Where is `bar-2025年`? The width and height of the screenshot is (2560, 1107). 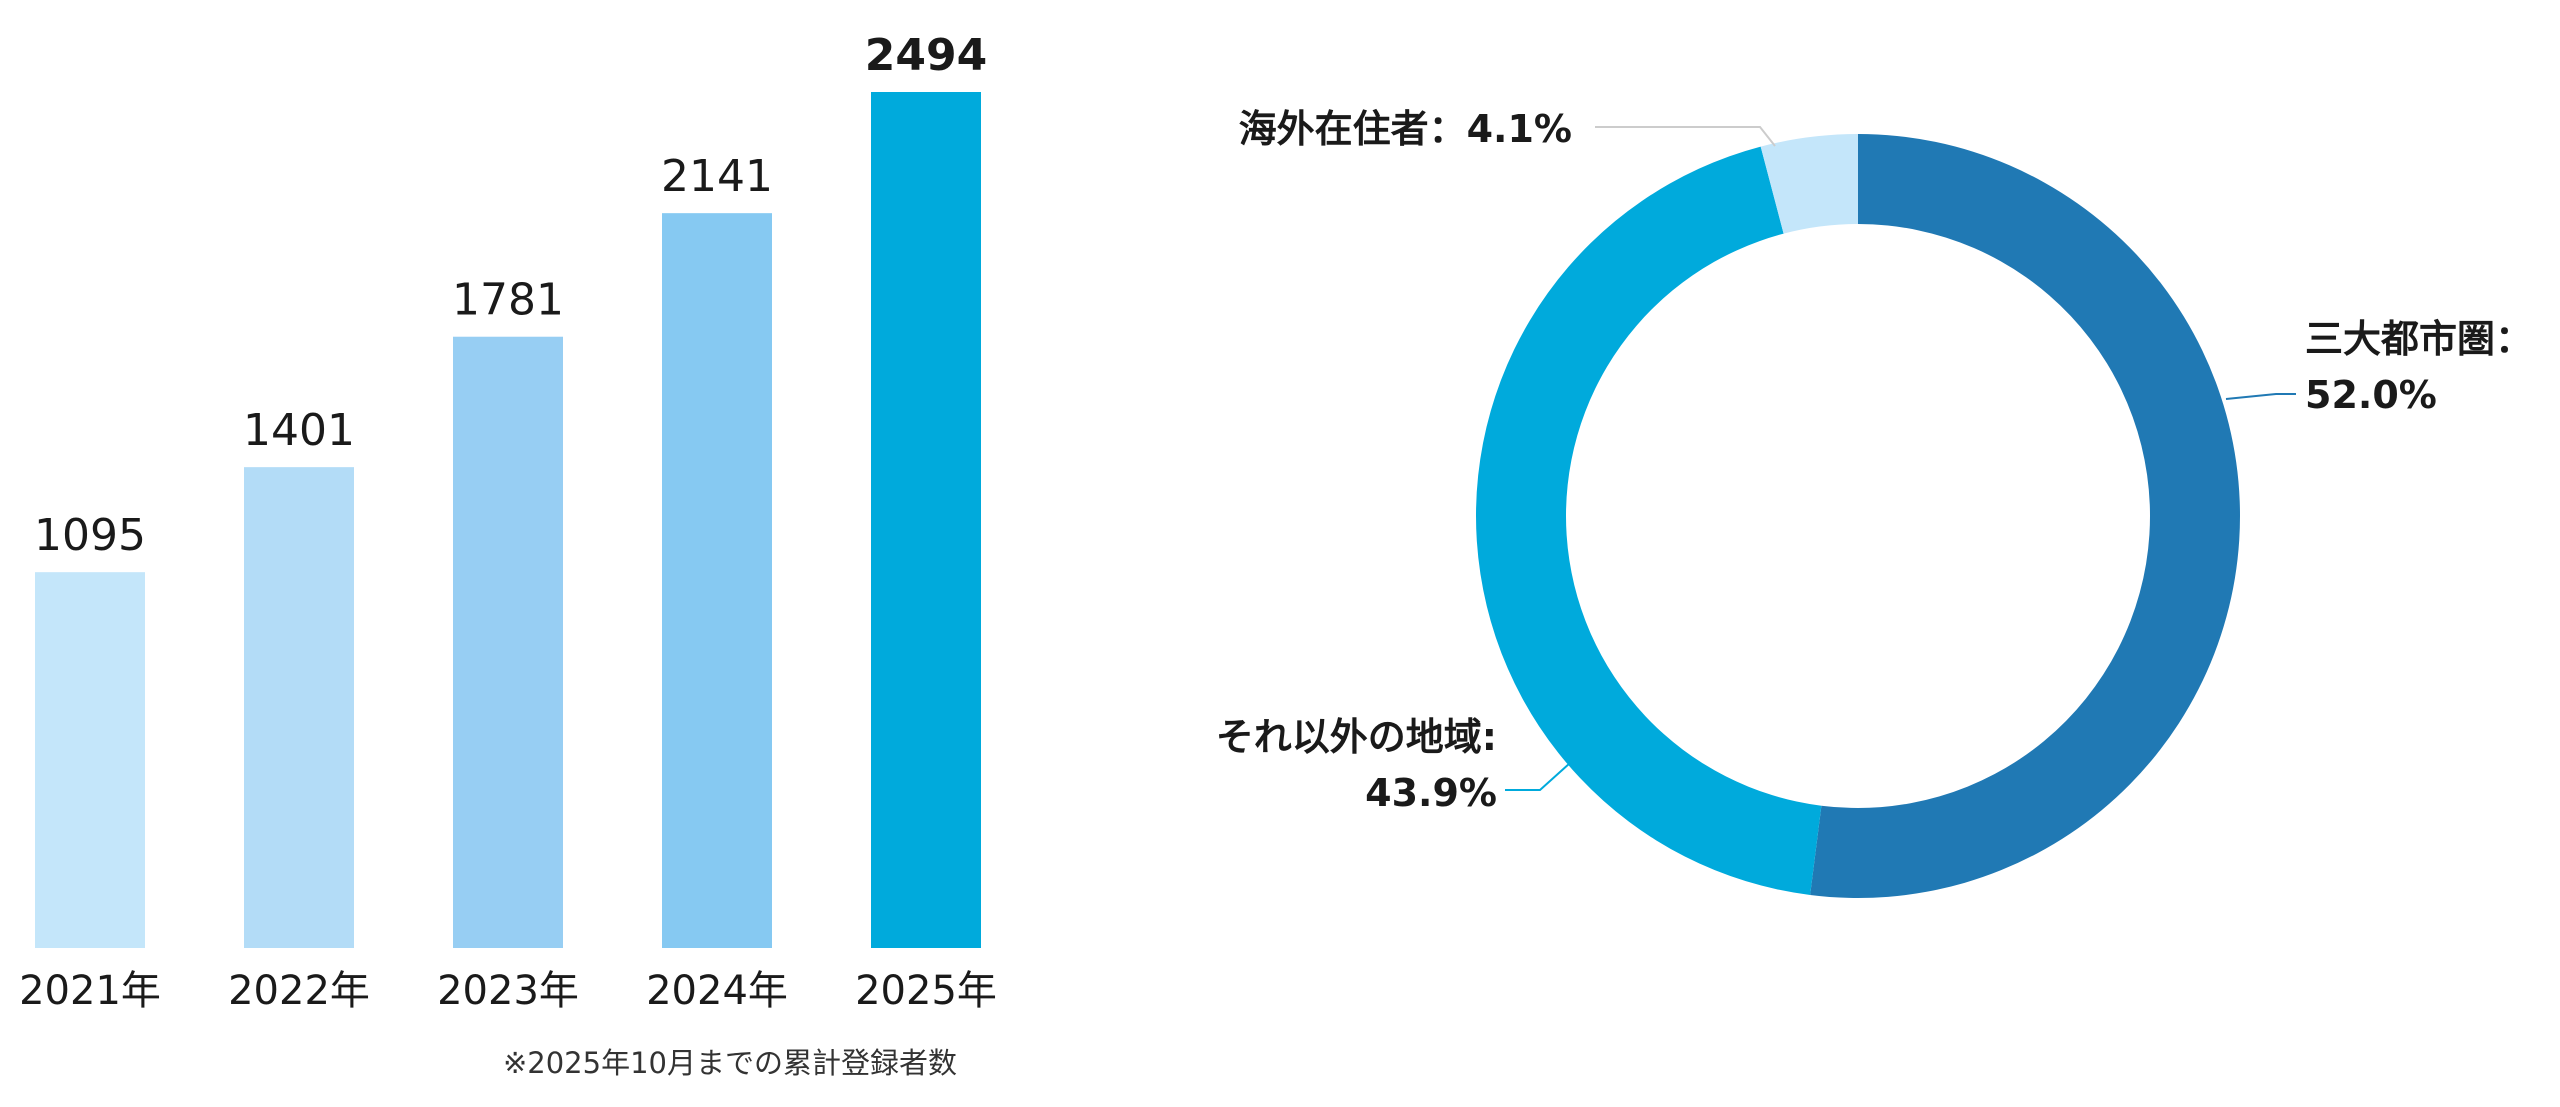
bar-2025年 is located at coordinates (926, 520).